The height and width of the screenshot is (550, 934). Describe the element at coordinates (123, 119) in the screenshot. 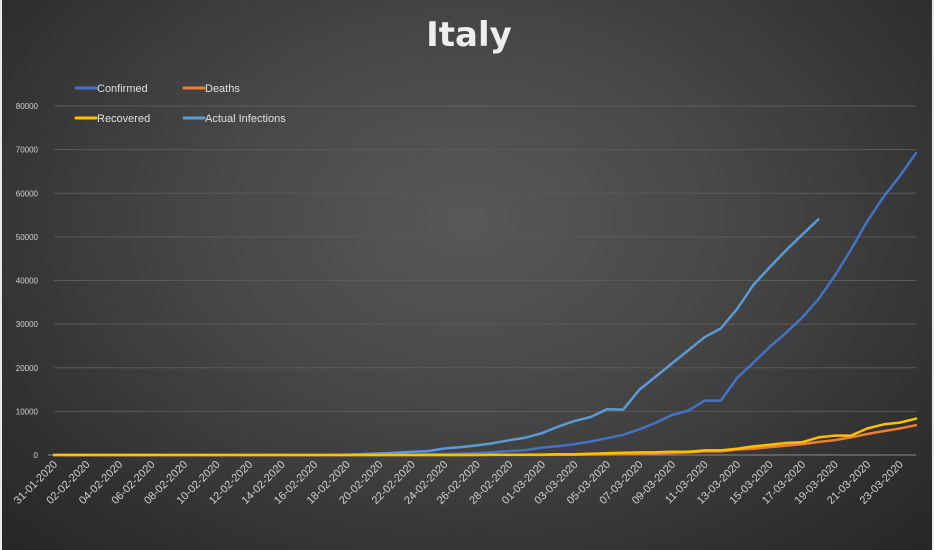

I see `legend-label-recovered: Recovered` at that location.